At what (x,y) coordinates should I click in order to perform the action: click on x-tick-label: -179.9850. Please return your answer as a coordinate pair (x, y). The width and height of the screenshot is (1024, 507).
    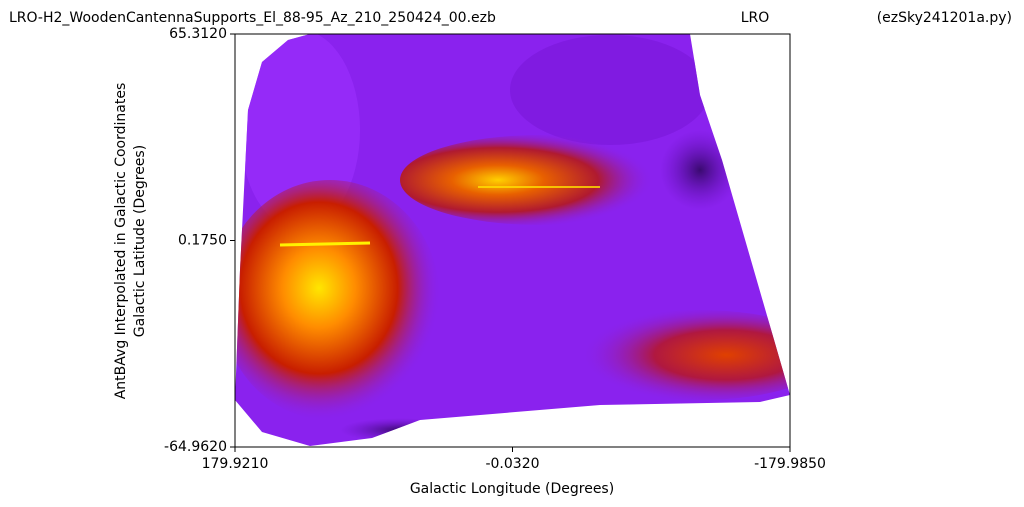
    Looking at the image, I should click on (790, 464).